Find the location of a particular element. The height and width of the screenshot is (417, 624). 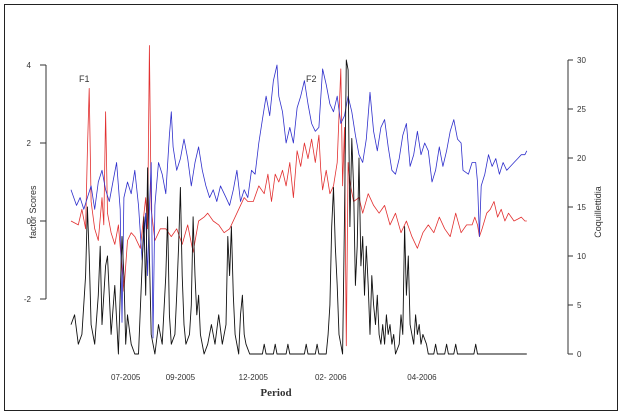

x-tick-label: 07-2005 is located at coordinates (126, 377).